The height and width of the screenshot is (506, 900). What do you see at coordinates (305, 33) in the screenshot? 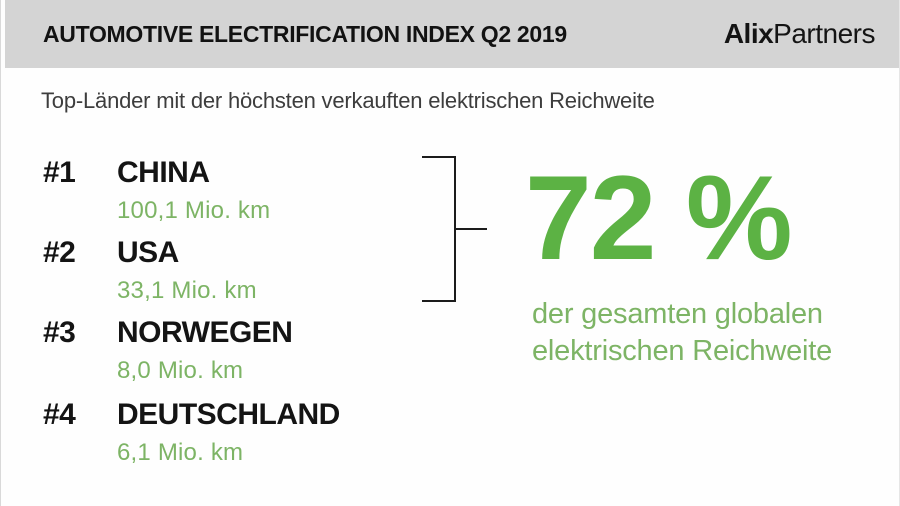
I see `page-title: AUTOMOTIVE ELECTRIFICATION INDEX Q2 2019` at bounding box center [305, 33].